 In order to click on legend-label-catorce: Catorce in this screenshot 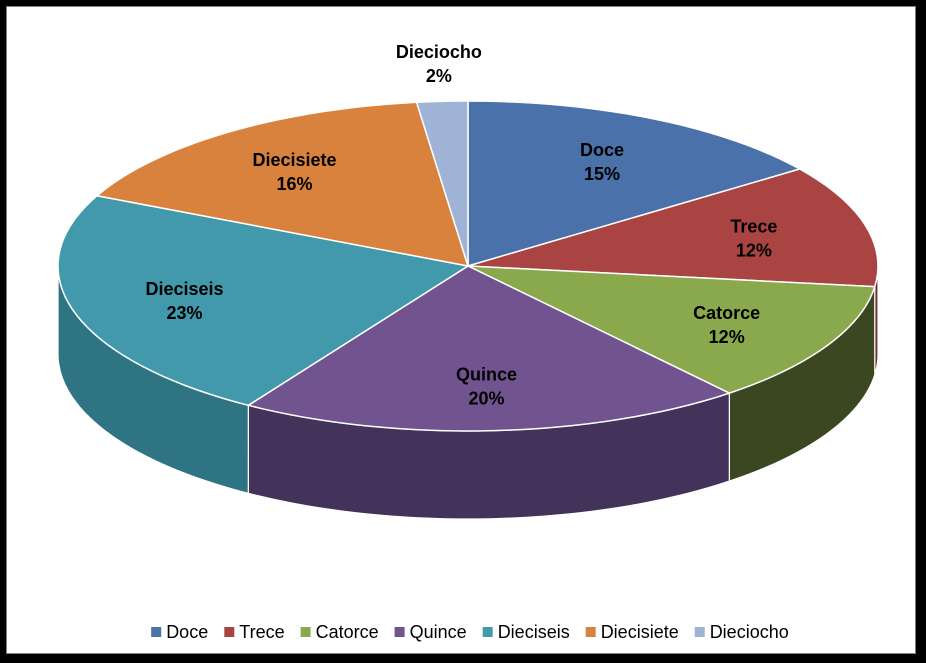, I will do `click(347, 632)`.